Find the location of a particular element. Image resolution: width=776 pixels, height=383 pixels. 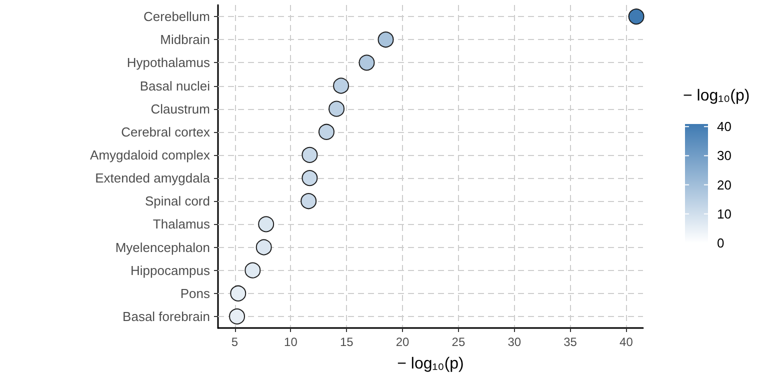

x-tick-label: 30 is located at coordinates (515, 342).